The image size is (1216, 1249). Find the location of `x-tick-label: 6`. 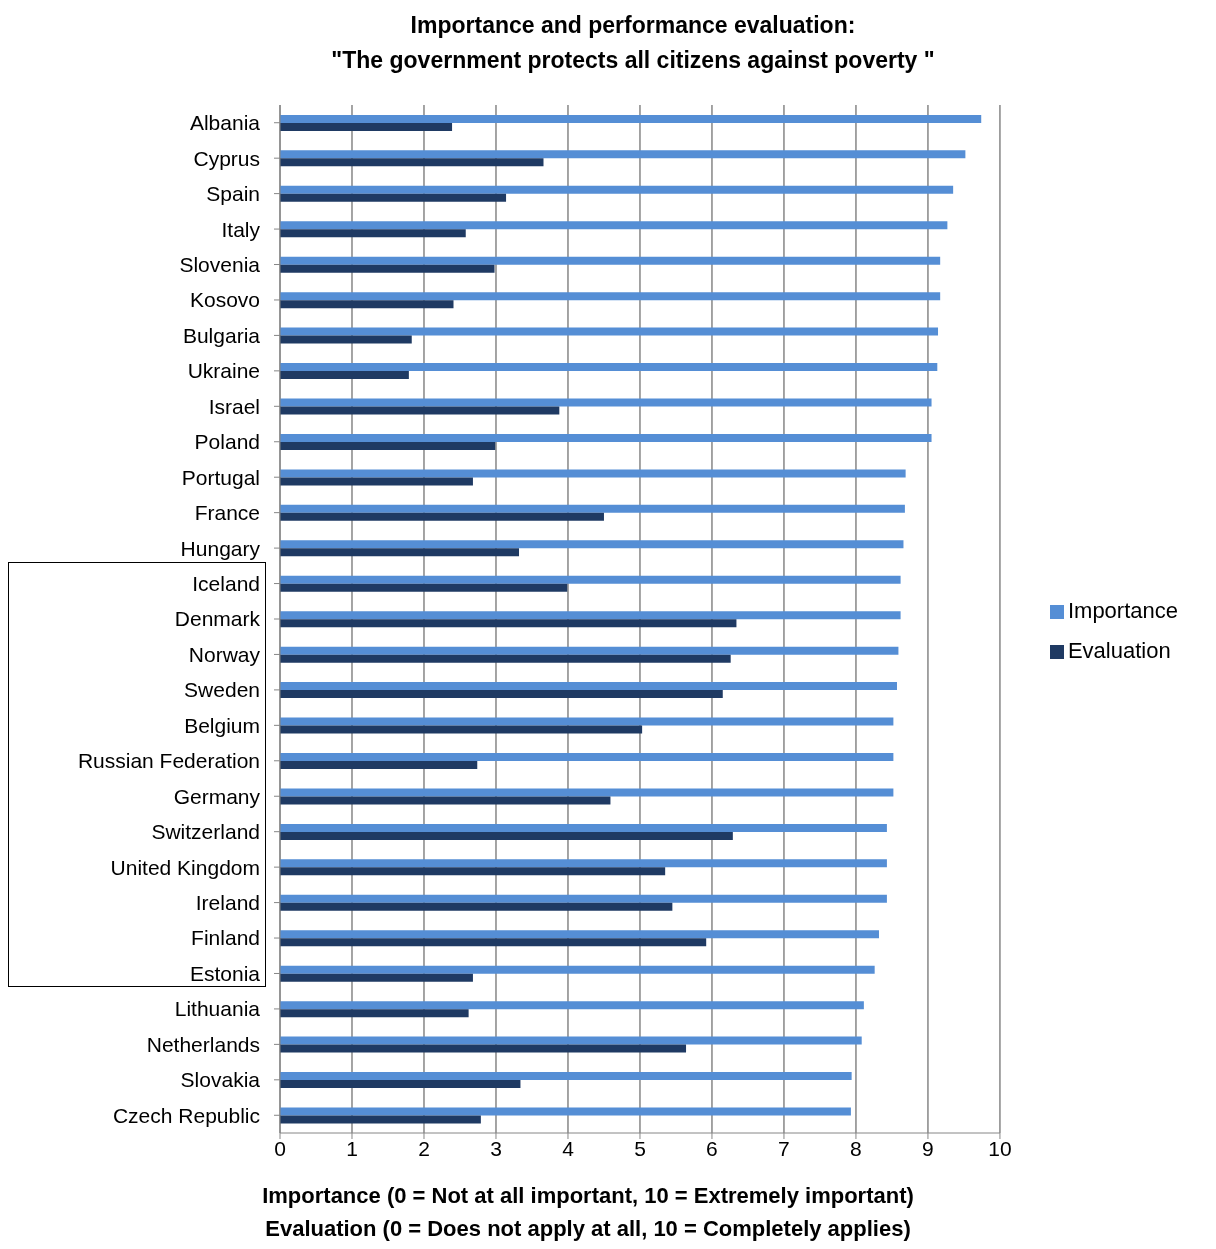

x-tick-label: 6 is located at coordinates (712, 1148).